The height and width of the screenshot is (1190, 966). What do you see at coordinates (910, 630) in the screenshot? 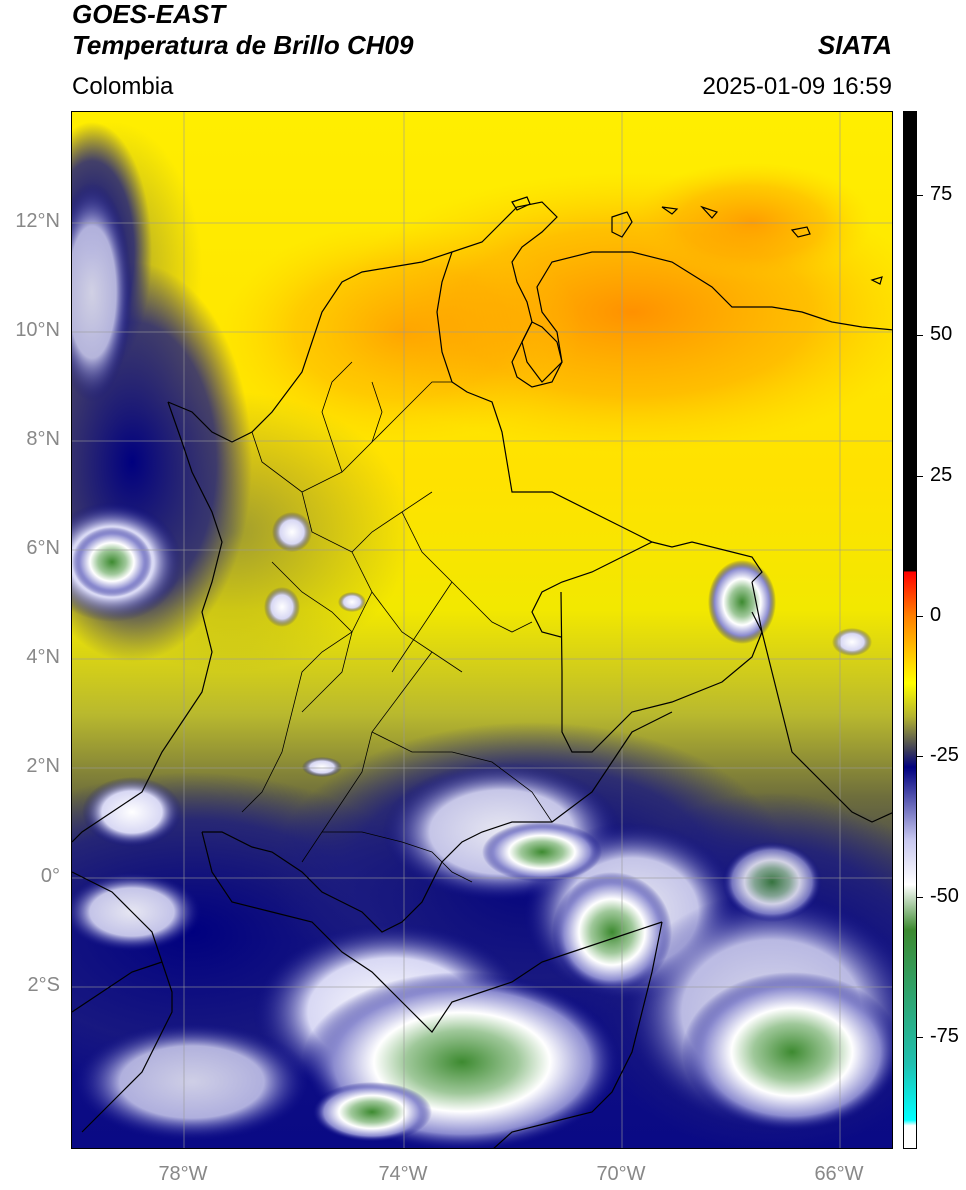
I see `colorbar` at bounding box center [910, 630].